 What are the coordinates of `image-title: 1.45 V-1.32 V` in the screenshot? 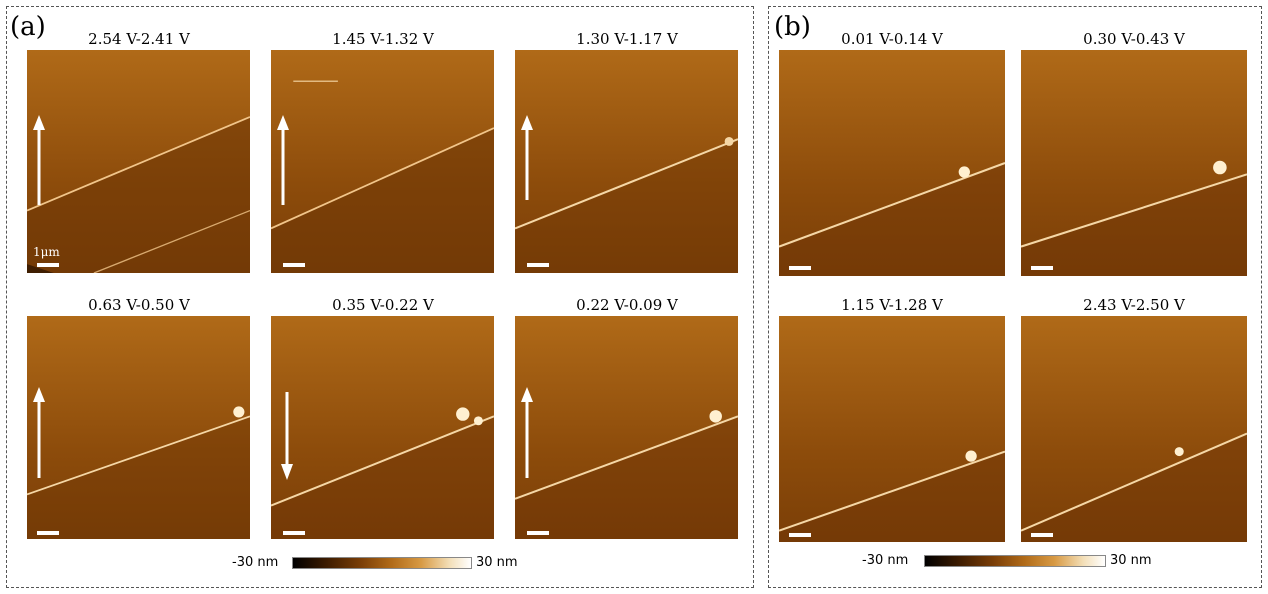 It's located at (383, 39).